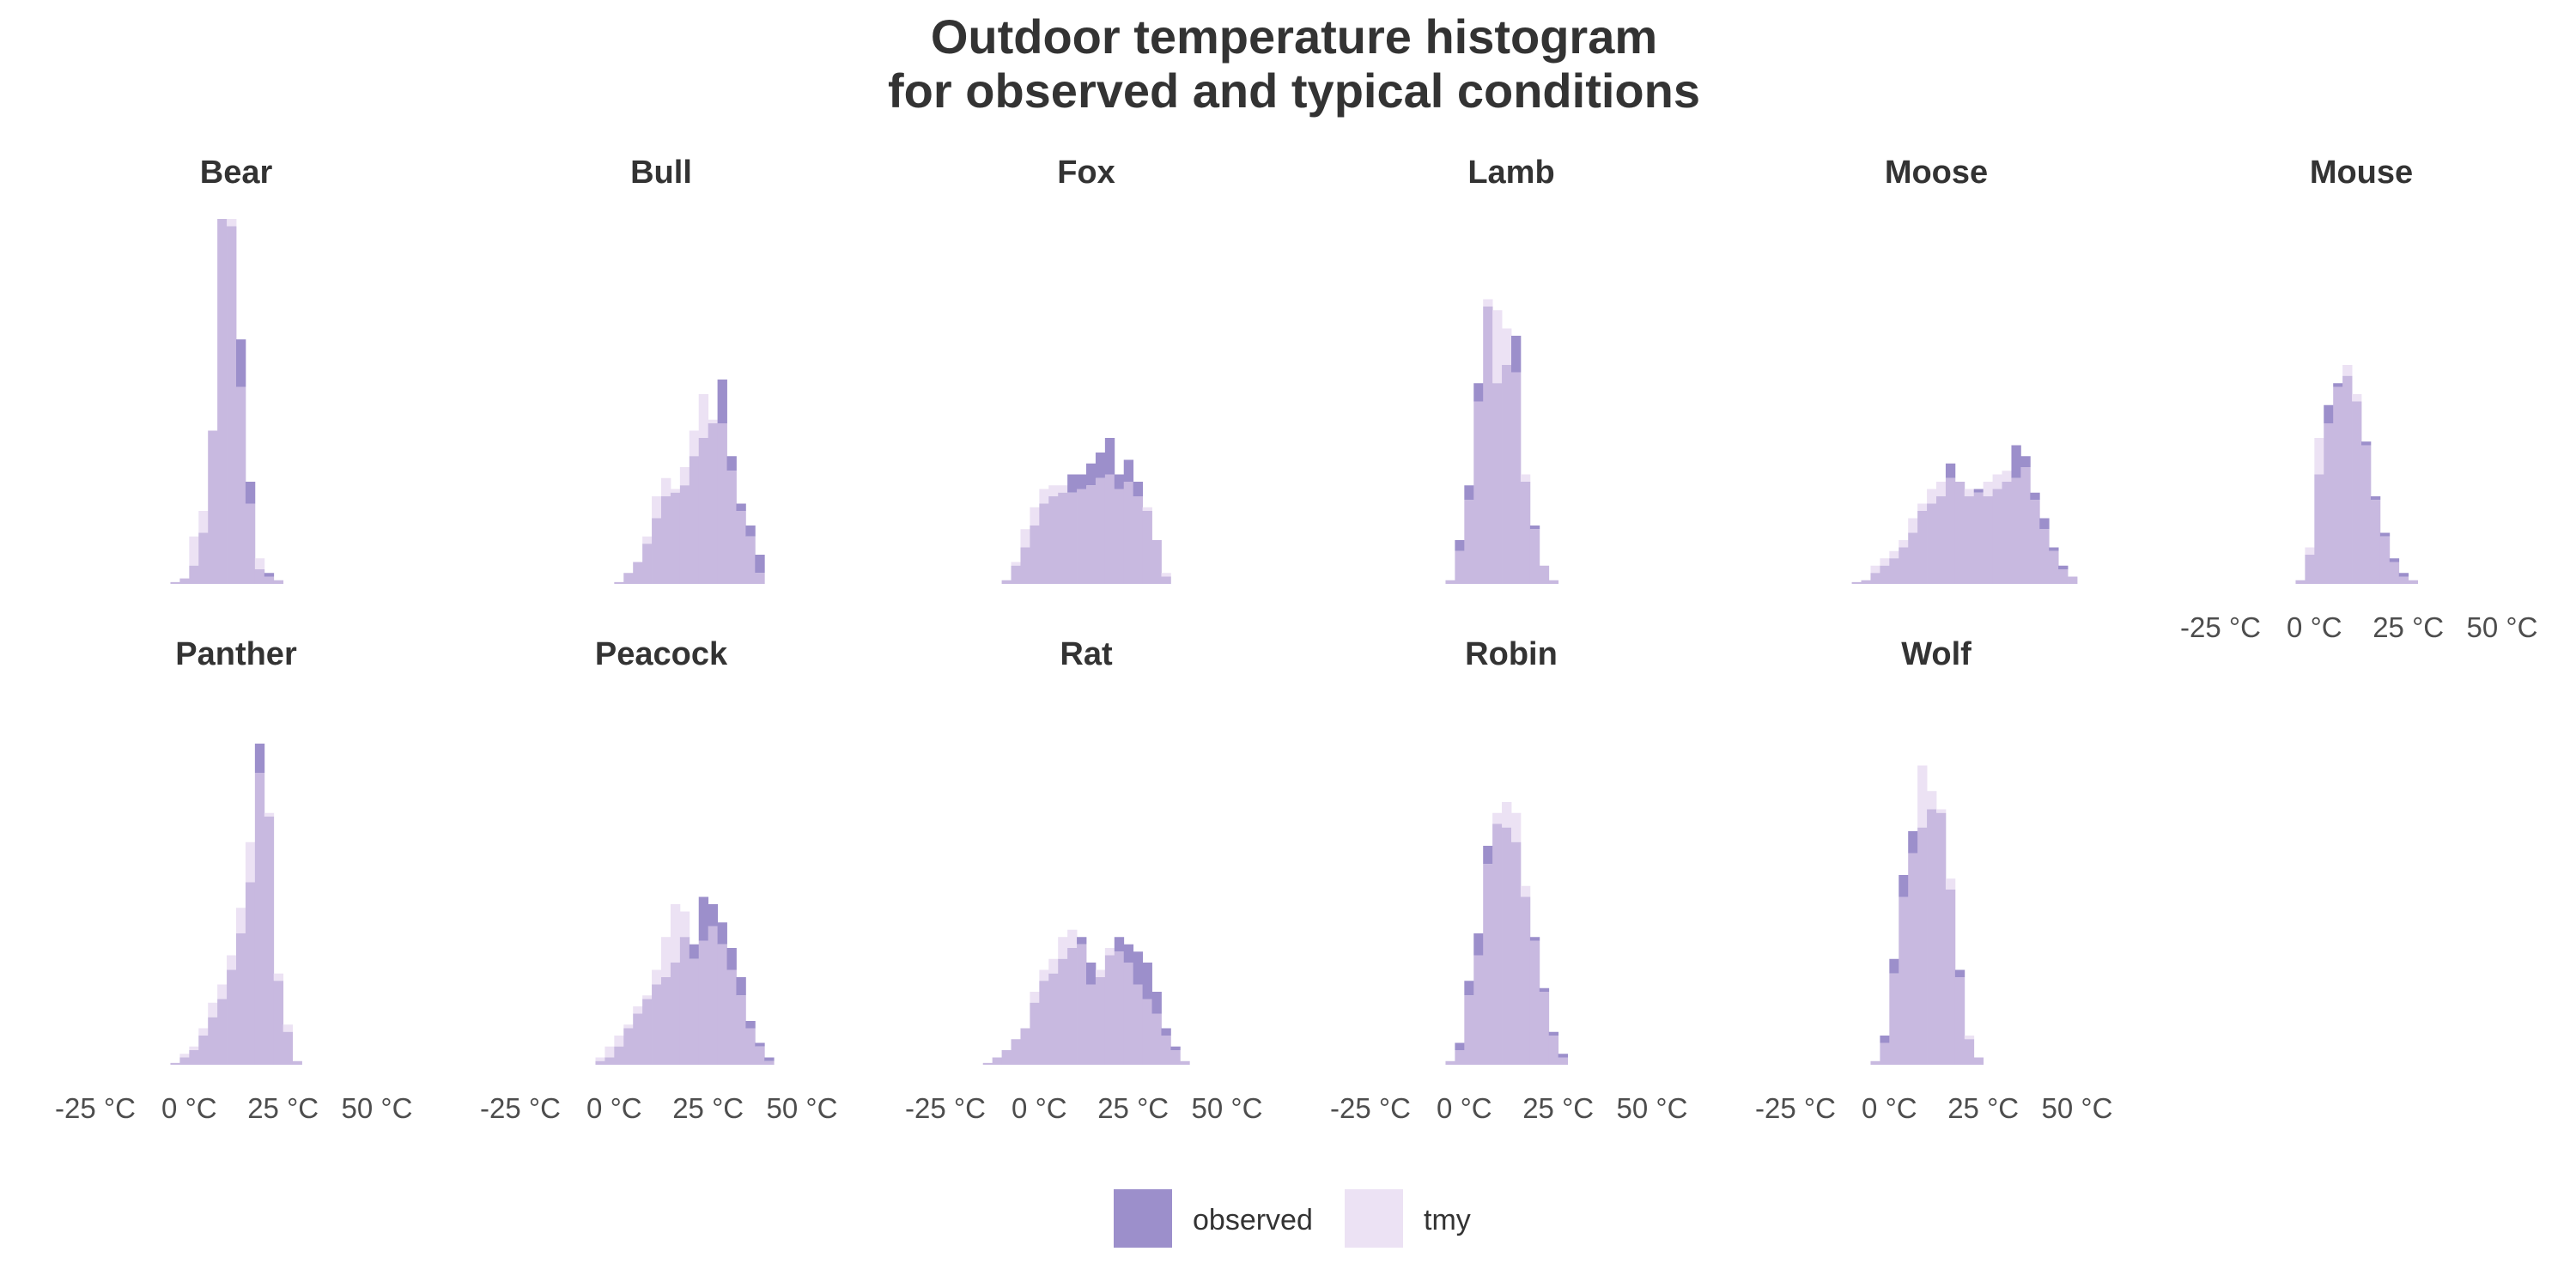 The width and height of the screenshot is (2576, 1288). What do you see at coordinates (1936, 654) in the screenshot?
I see `panel-title-wolf: Wolf` at bounding box center [1936, 654].